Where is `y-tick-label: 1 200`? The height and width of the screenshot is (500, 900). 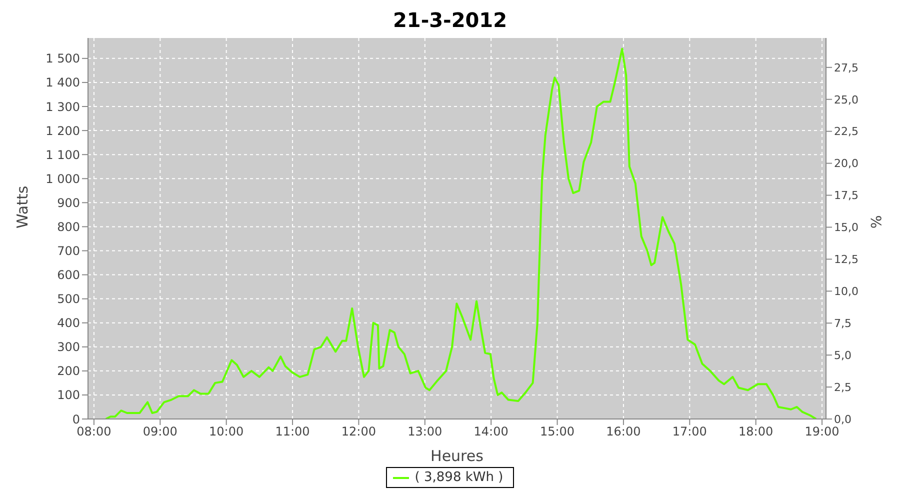 y-tick-label: 1 200 is located at coordinates (63, 131).